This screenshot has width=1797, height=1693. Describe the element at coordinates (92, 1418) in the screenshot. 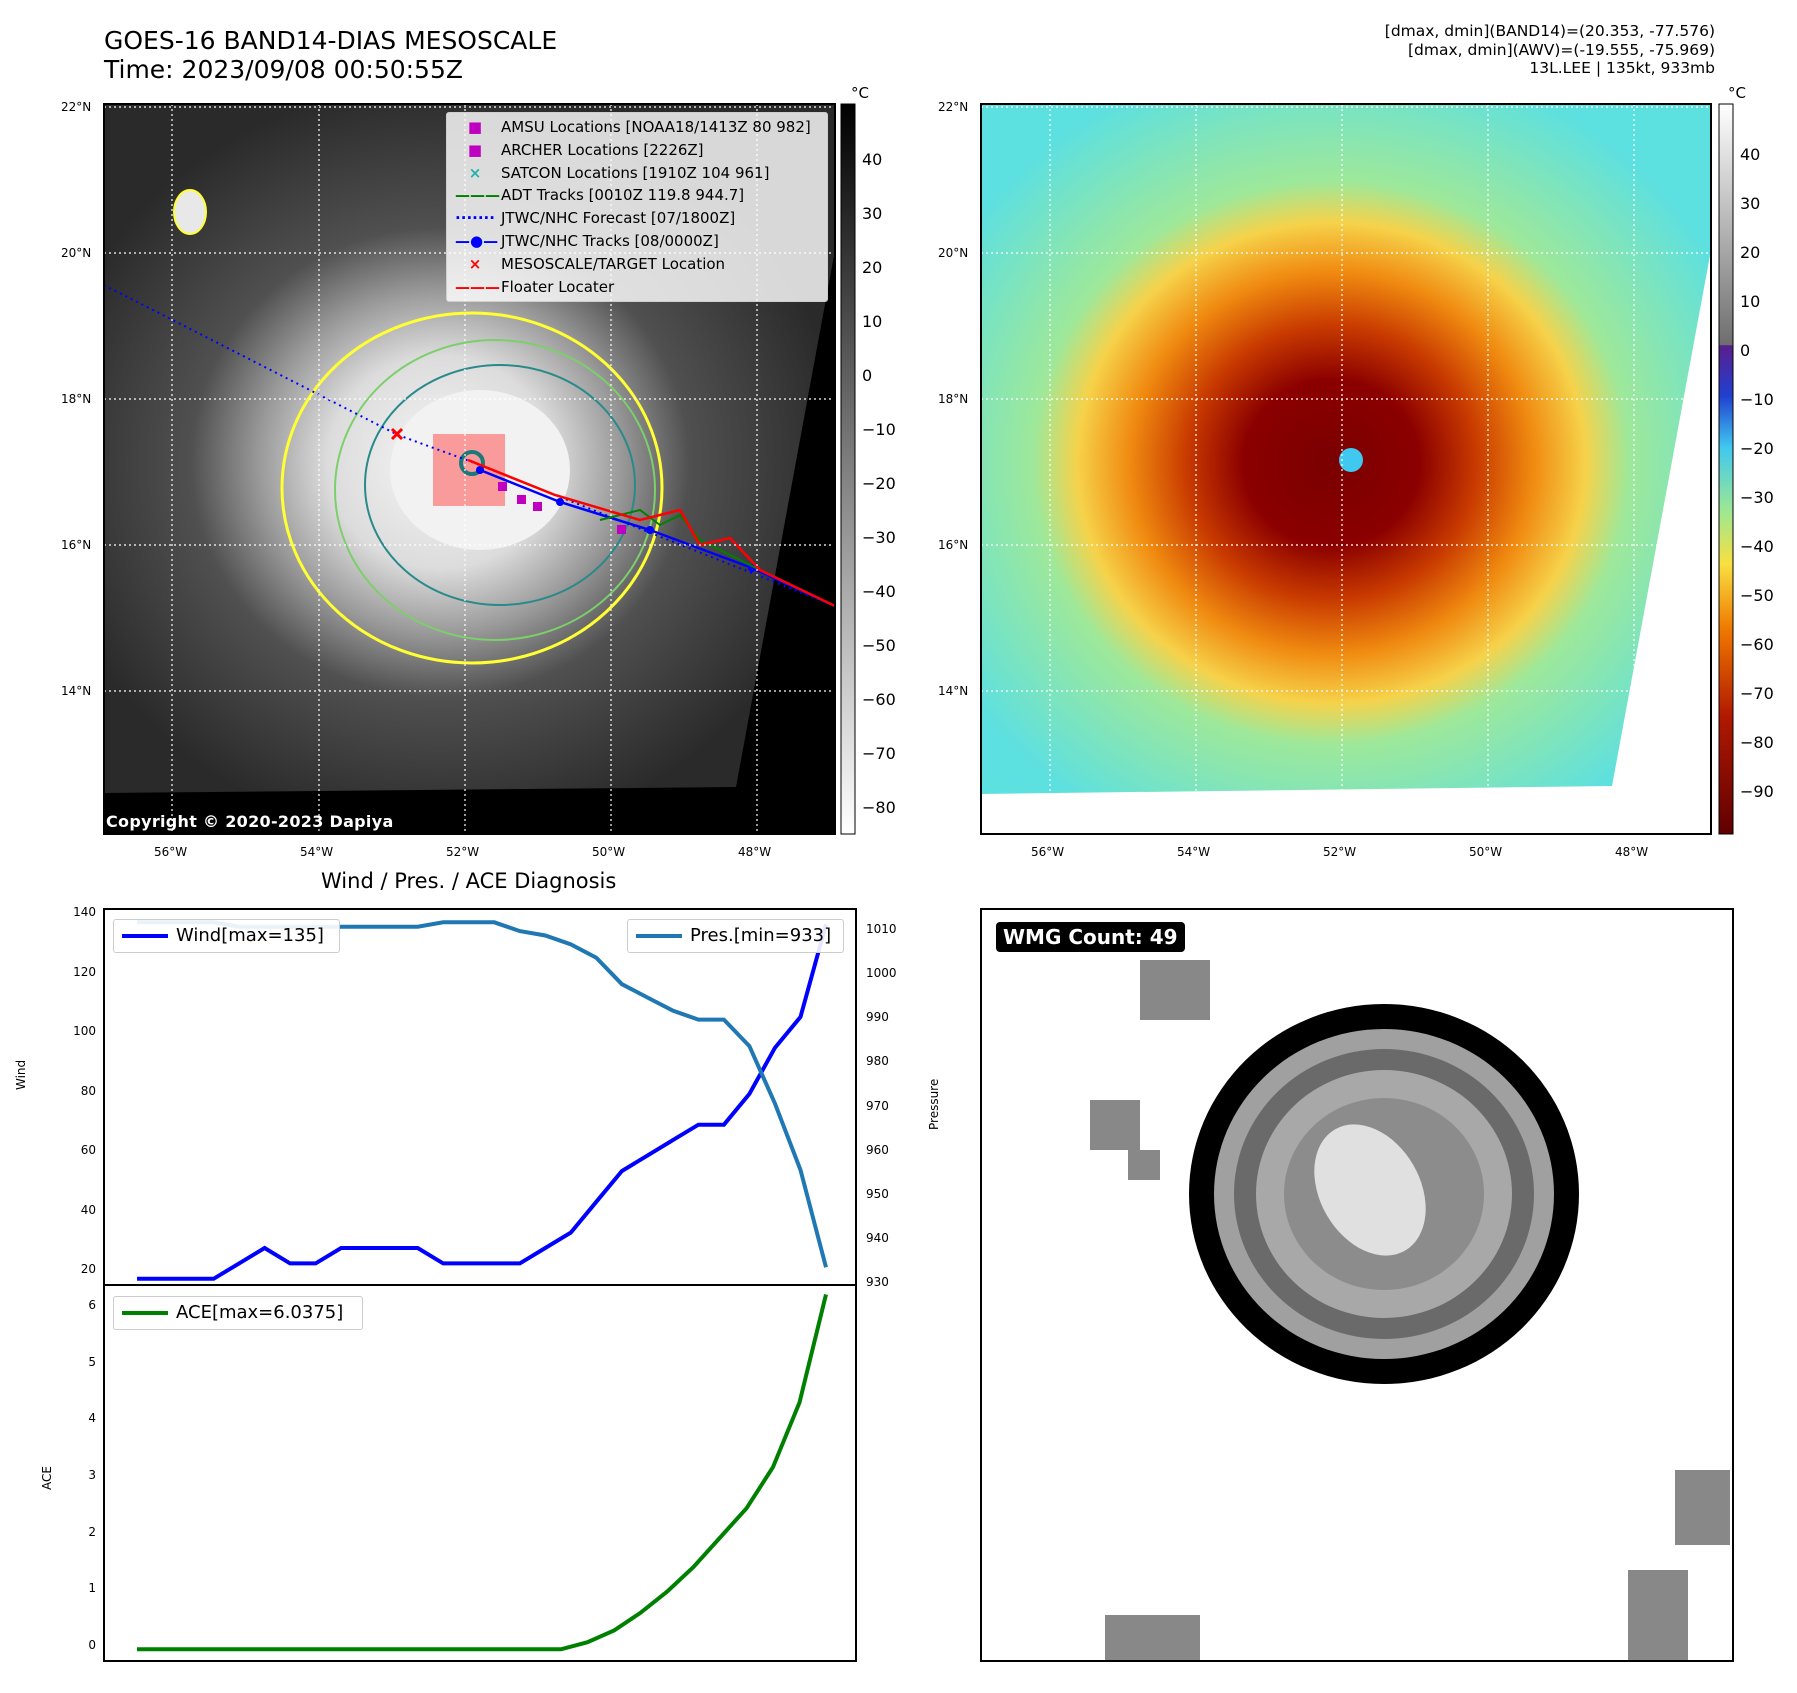

I see `axis-tick-label: 4` at that location.